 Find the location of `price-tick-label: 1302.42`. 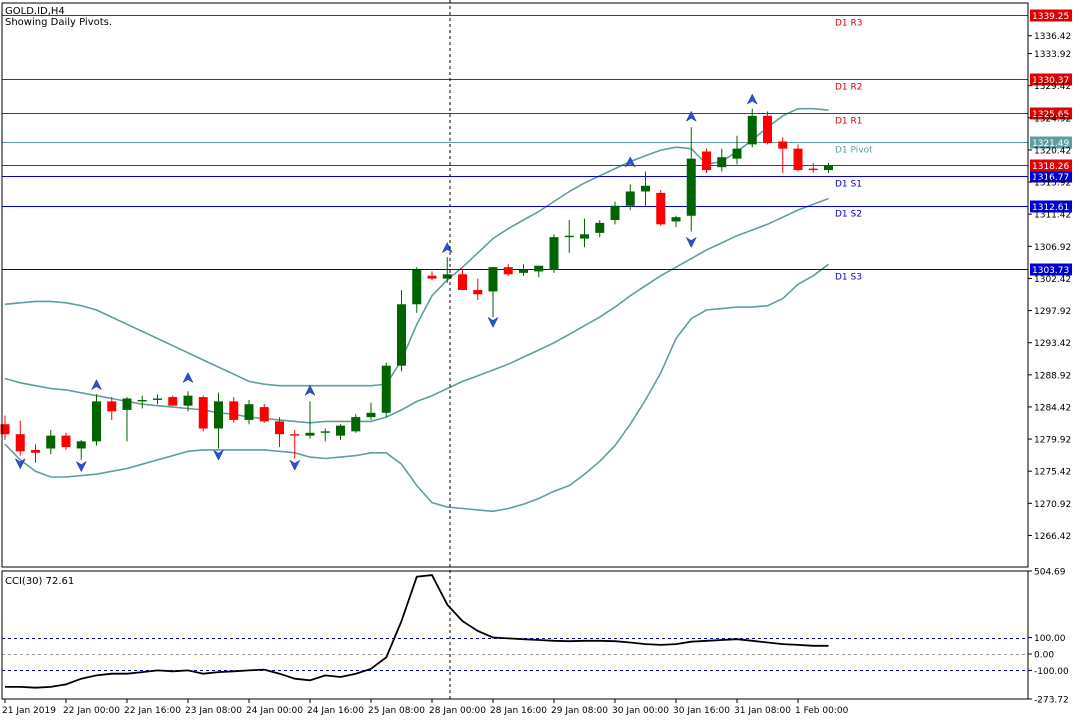

price-tick-label: 1302.42 is located at coordinates (1052, 280).